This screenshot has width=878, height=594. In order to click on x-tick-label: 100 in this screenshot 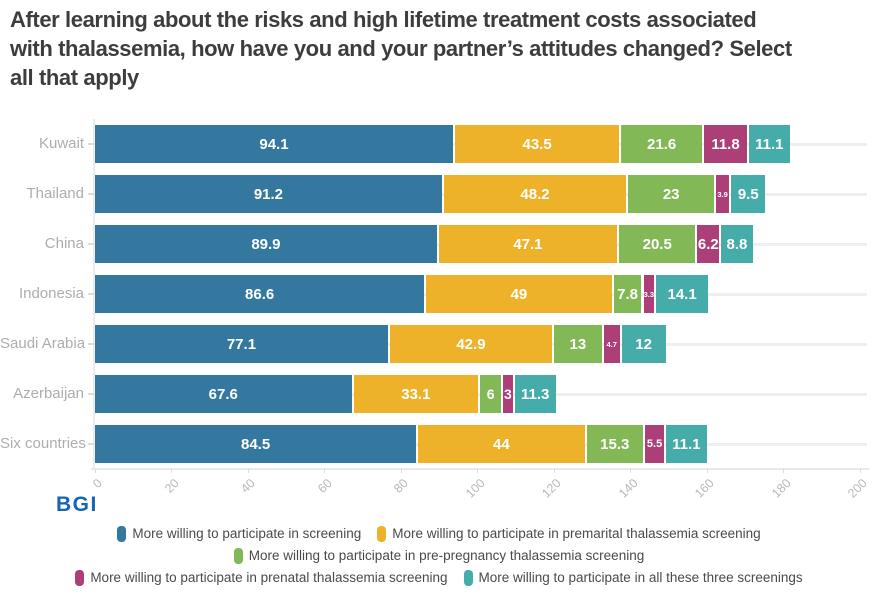, I will do `click(475, 488)`.